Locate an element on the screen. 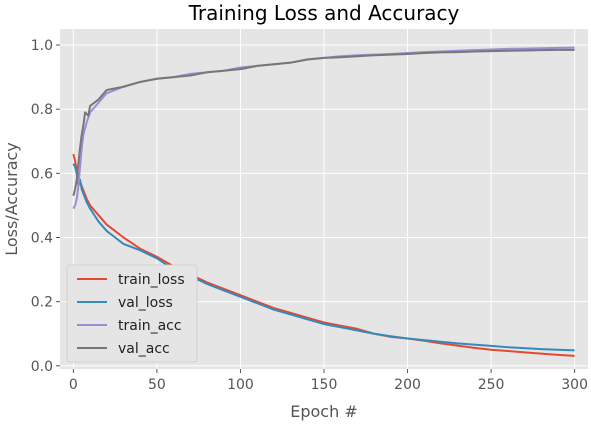  x-tick-label: 0 is located at coordinates (73, 385).